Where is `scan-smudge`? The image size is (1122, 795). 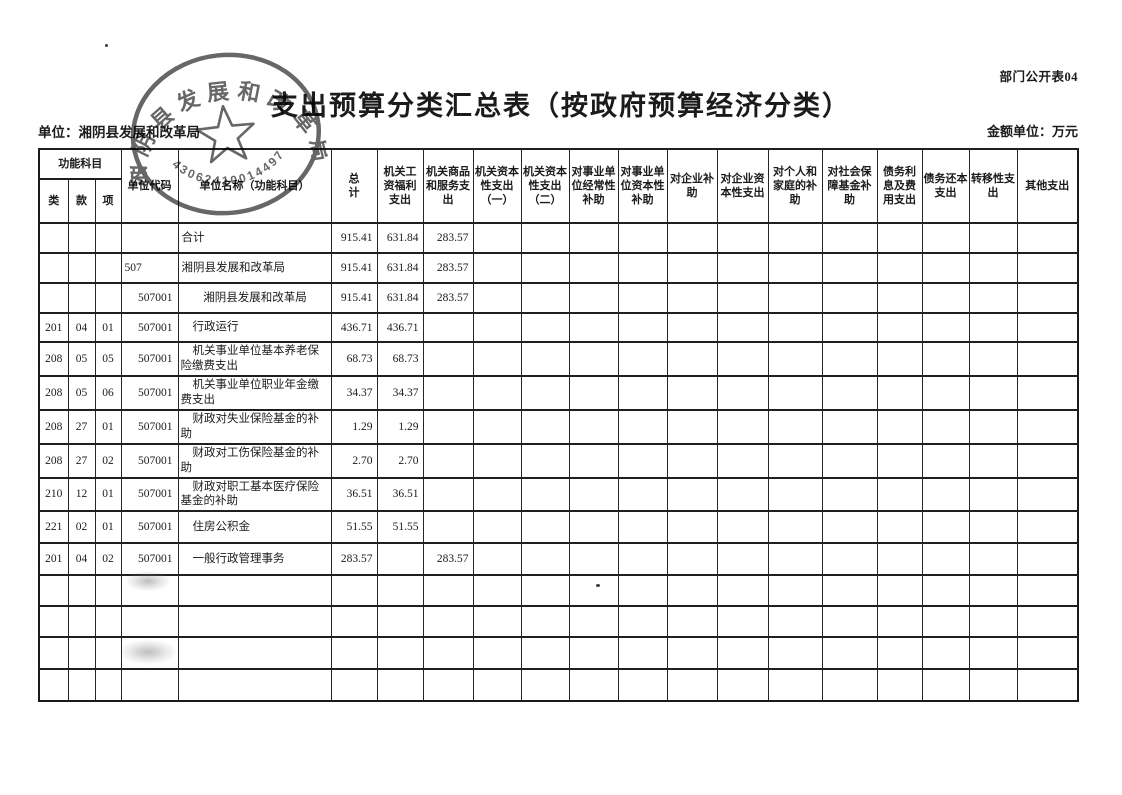
scan-smudge is located at coordinates (148, 652).